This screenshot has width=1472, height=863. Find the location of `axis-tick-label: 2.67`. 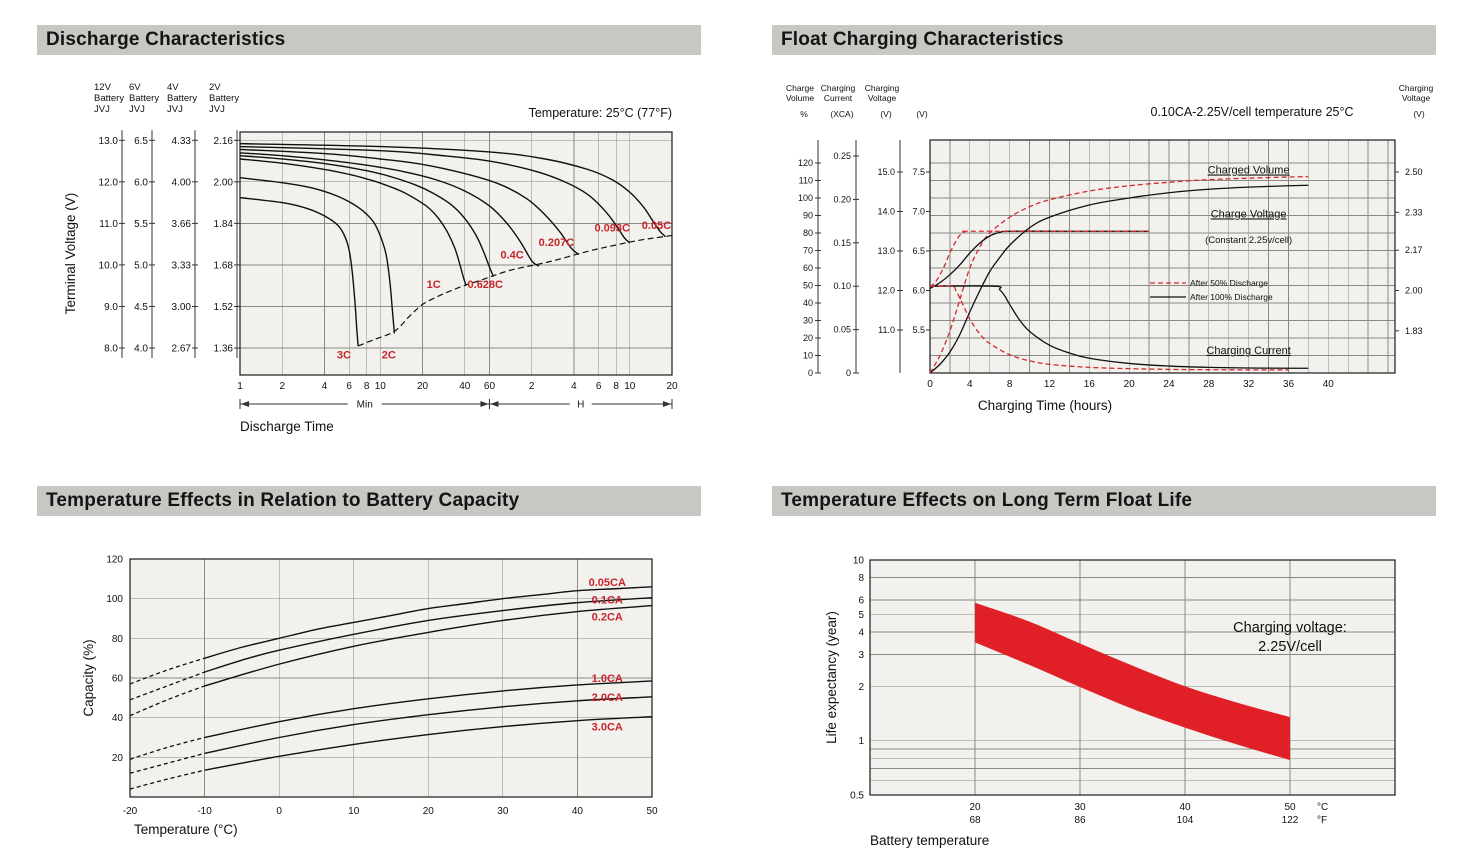

axis-tick-label: 2.67 is located at coordinates (182, 349).